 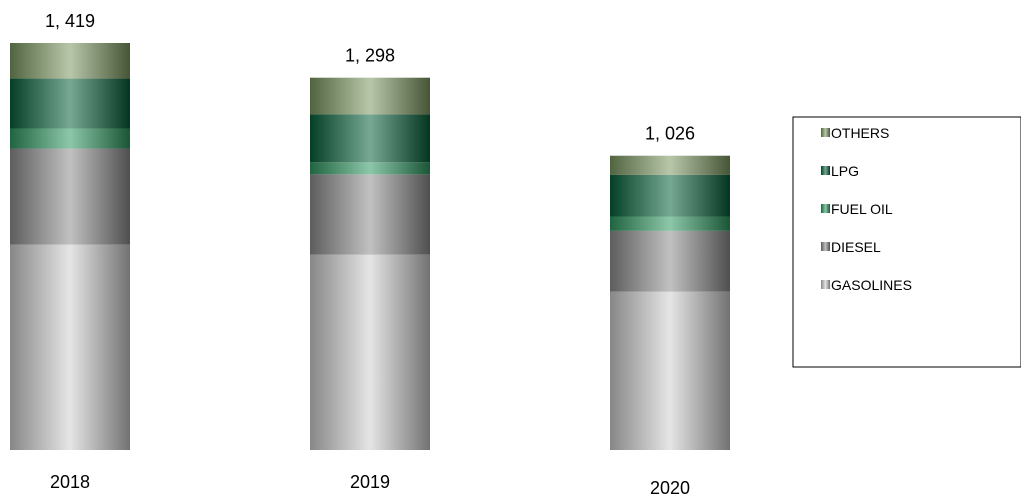 I want to click on legend-swatch-fuel-oil, so click(x=825, y=208).